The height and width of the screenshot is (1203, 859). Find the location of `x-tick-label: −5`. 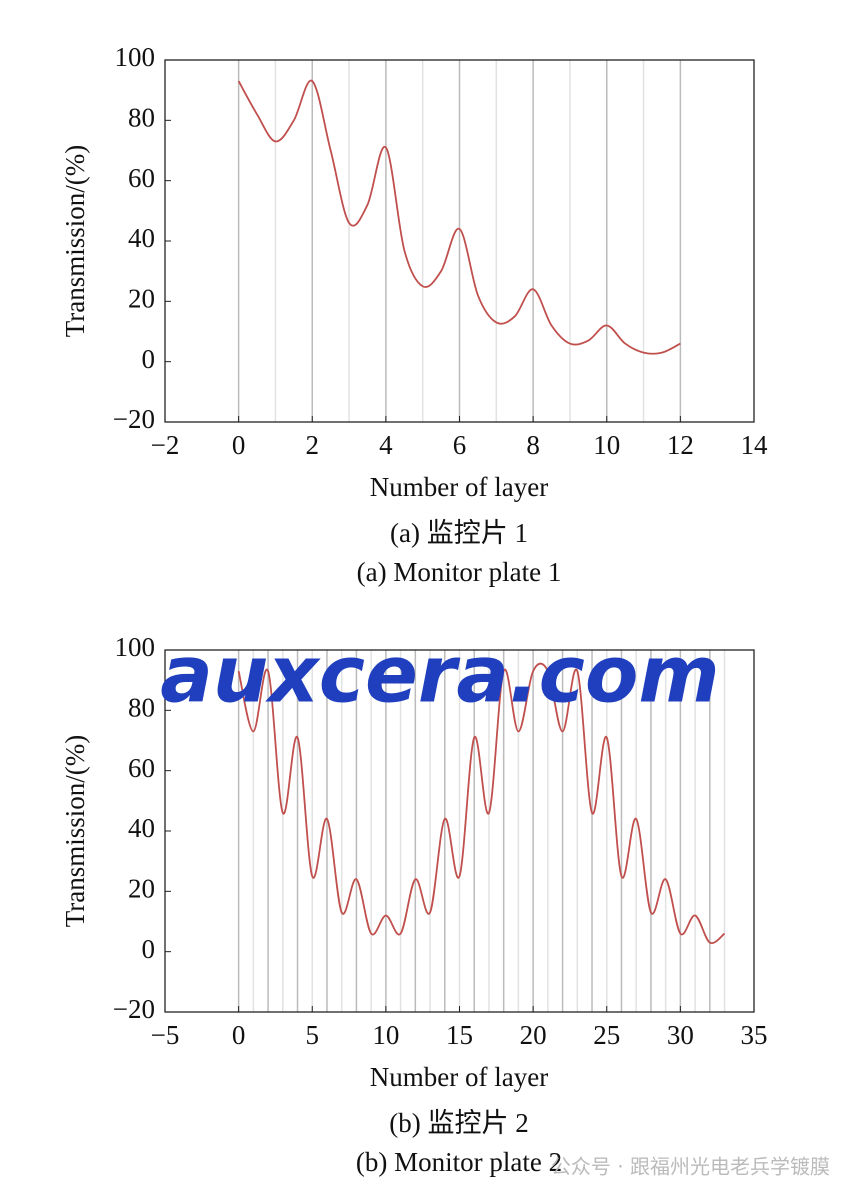

x-tick-label: −5 is located at coordinates (165, 1035).